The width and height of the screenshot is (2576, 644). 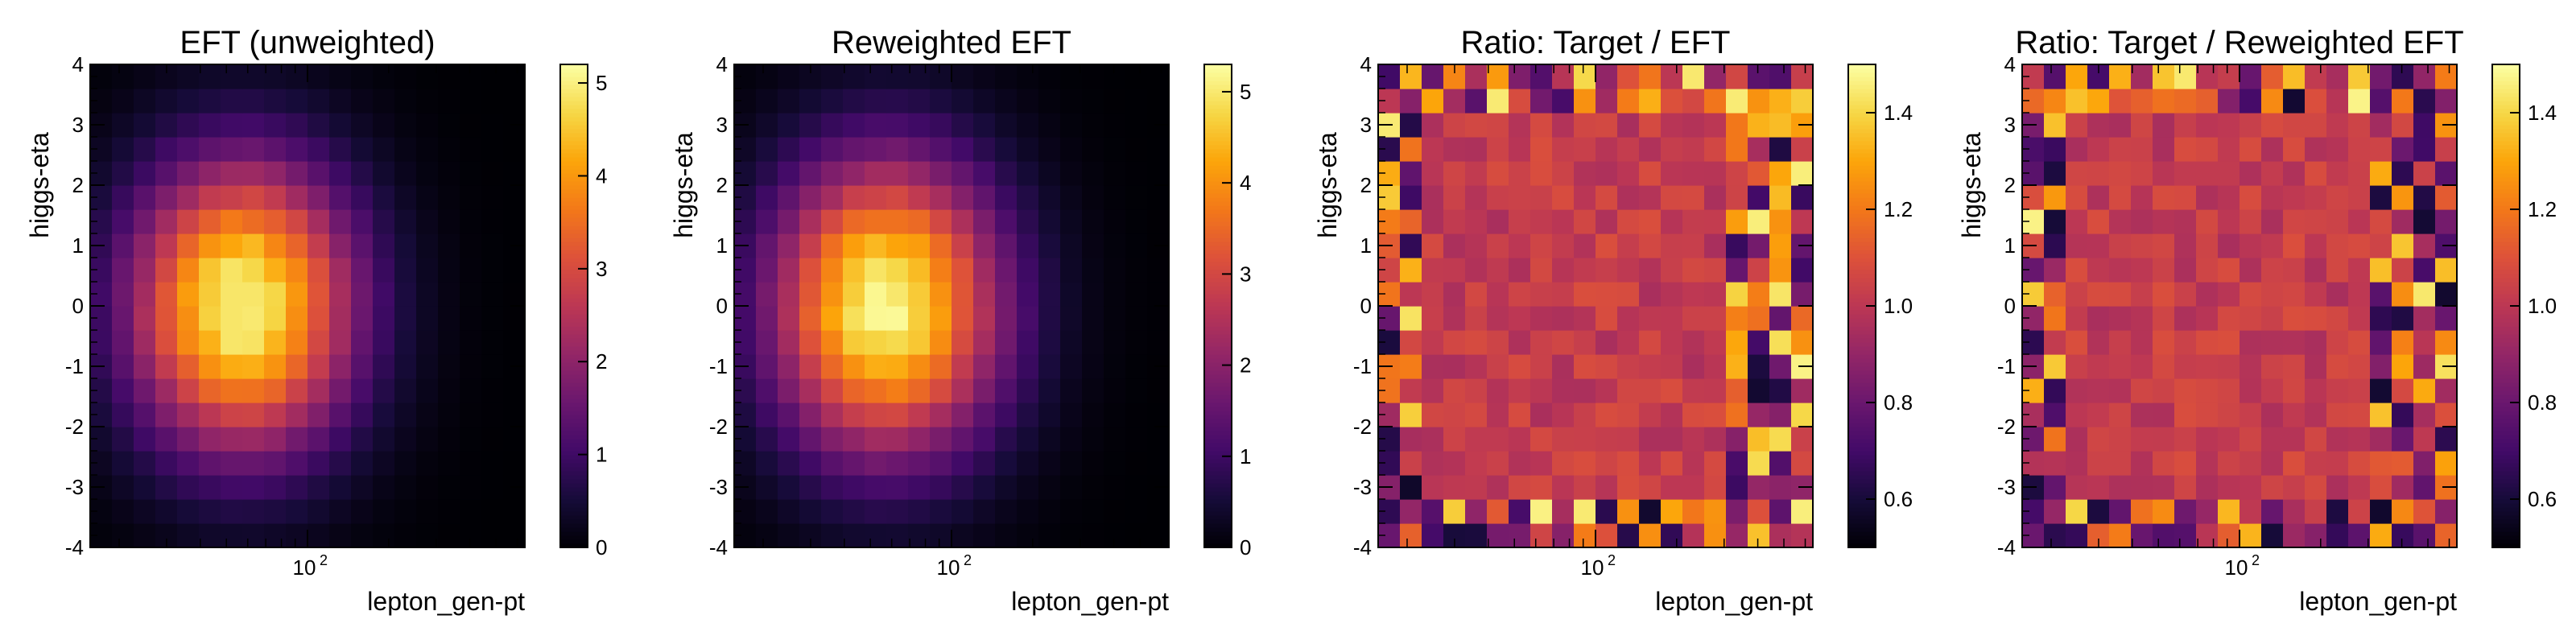 What do you see at coordinates (2542, 209) in the screenshot?
I see `colorbar-tick-label: 1.2` at bounding box center [2542, 209].